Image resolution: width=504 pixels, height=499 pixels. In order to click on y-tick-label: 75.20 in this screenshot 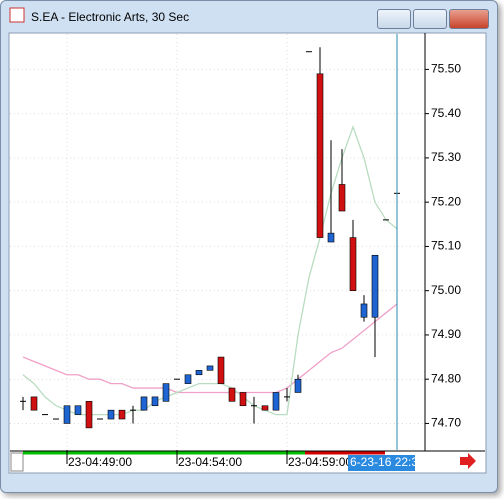, I will do `click(446, 201)`.